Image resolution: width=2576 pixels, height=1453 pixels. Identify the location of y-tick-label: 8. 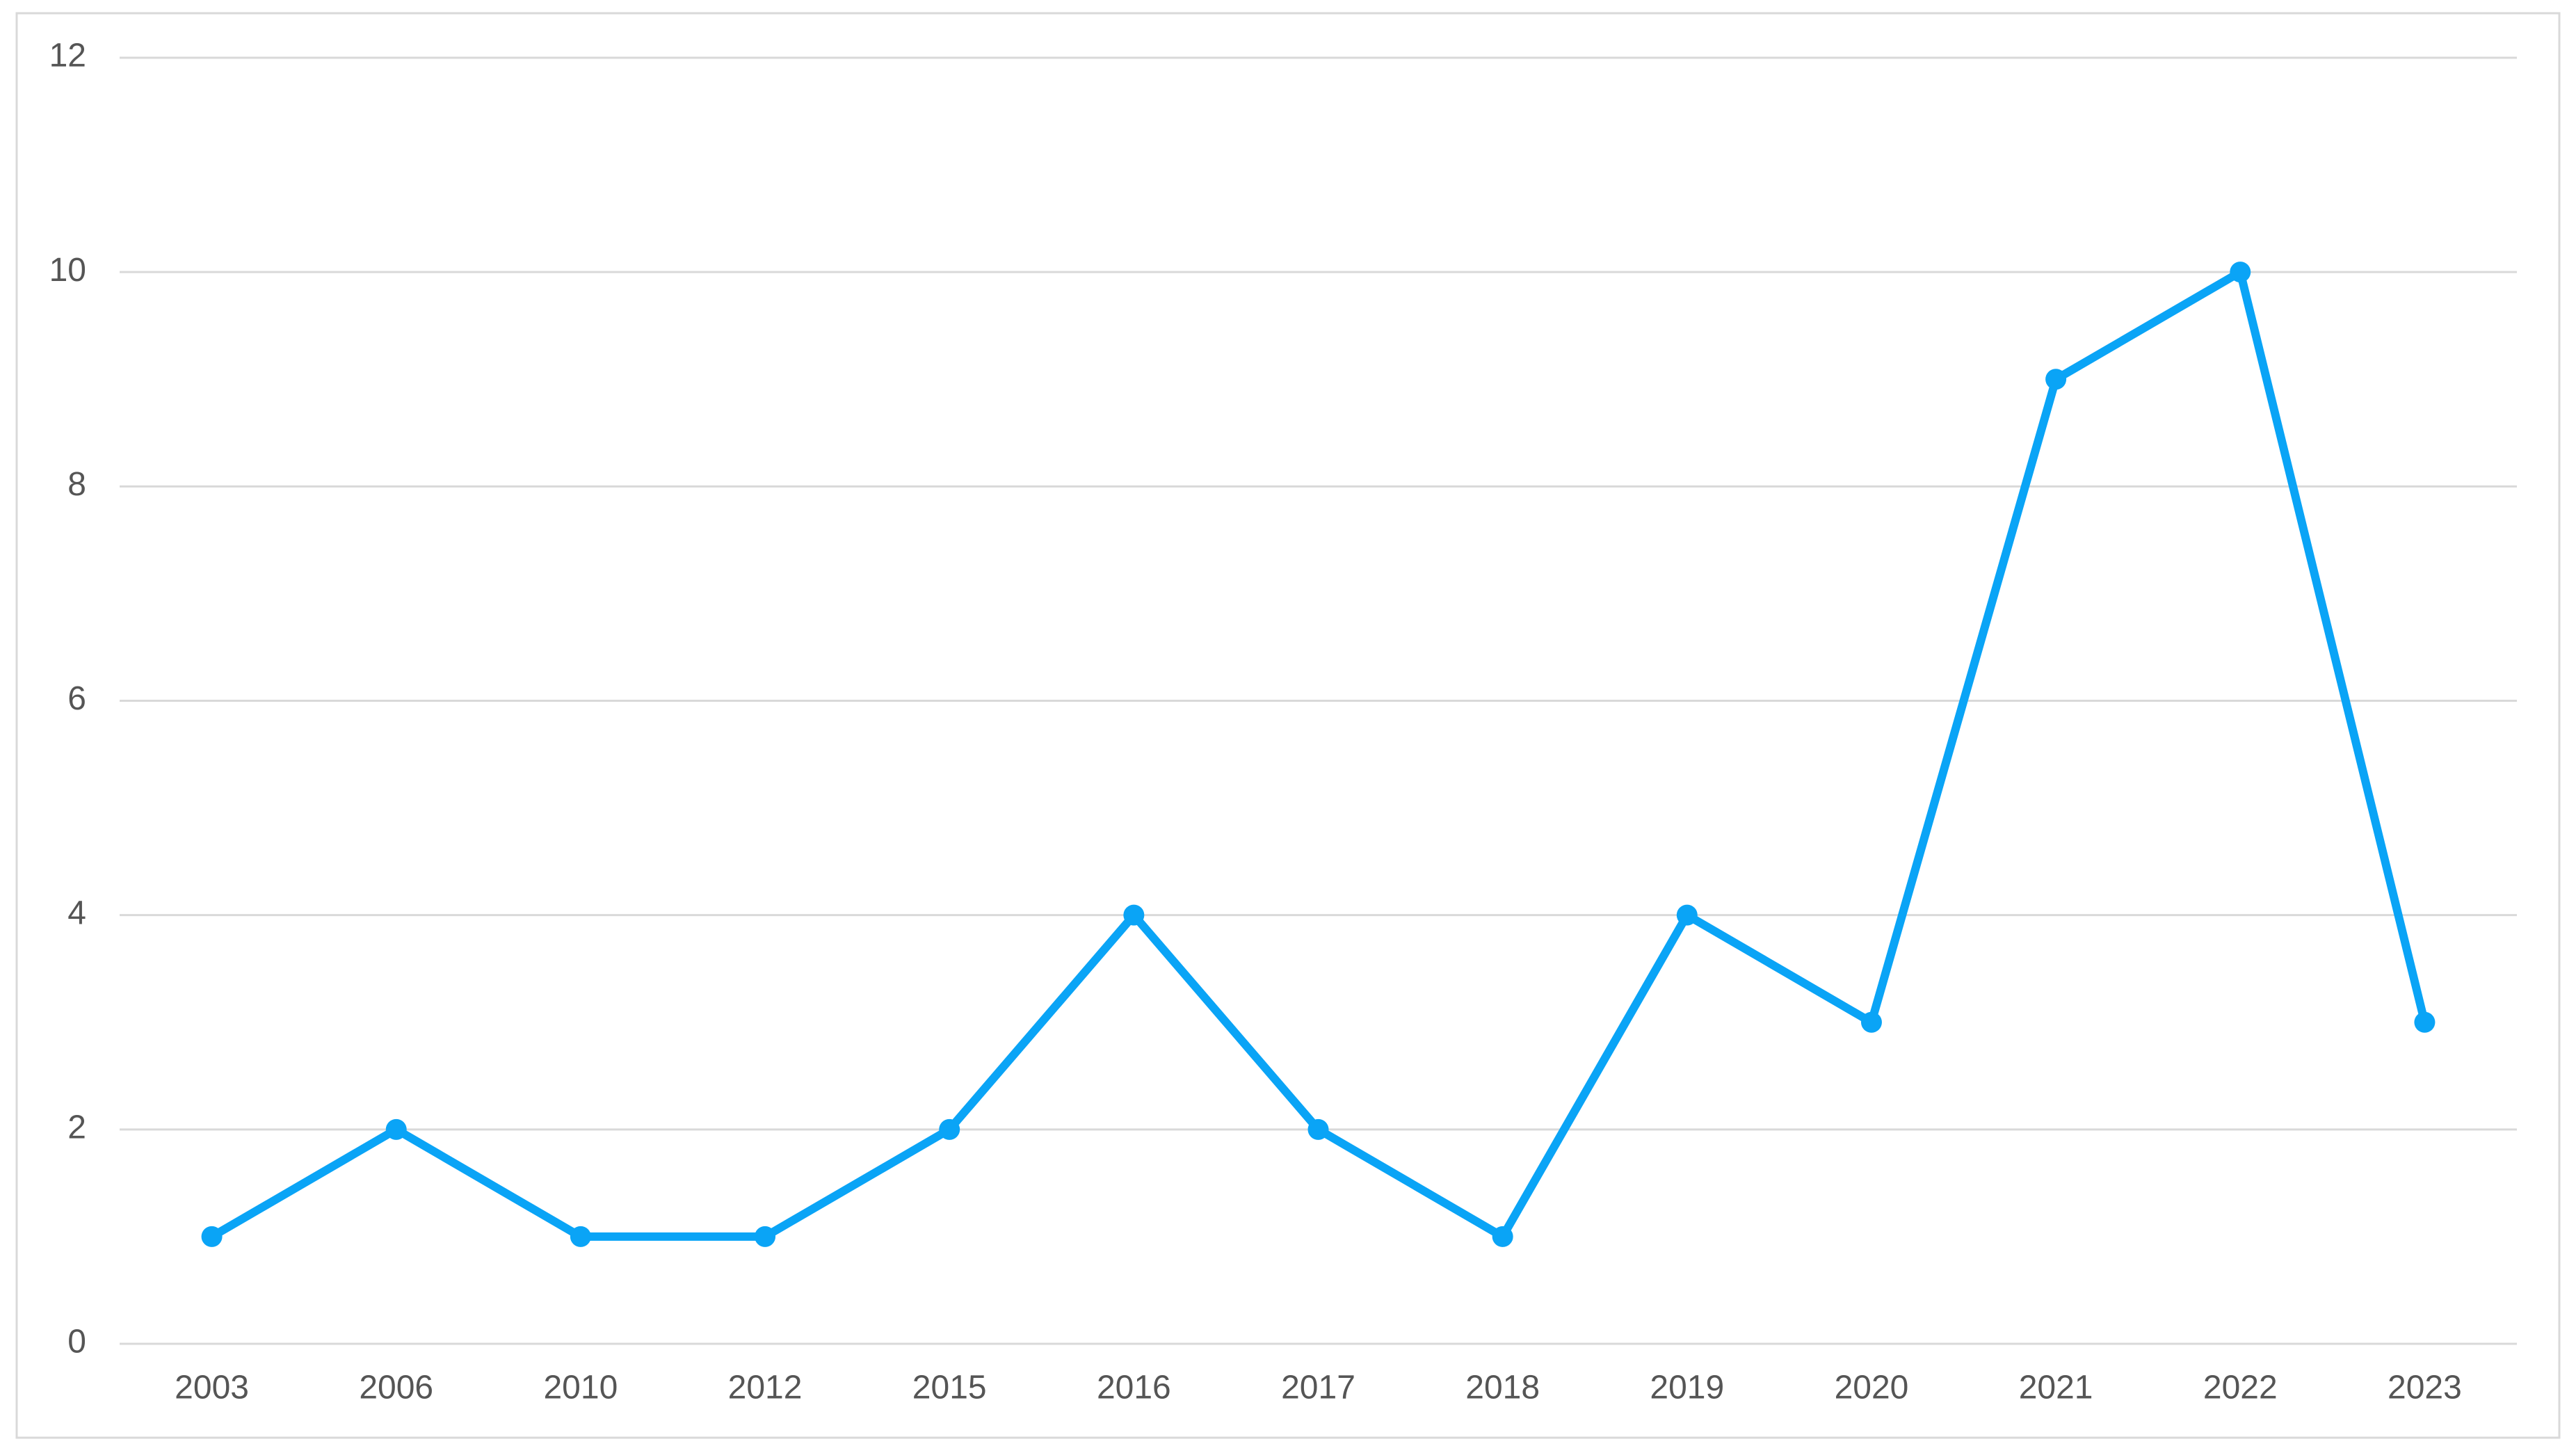
(76, 484).